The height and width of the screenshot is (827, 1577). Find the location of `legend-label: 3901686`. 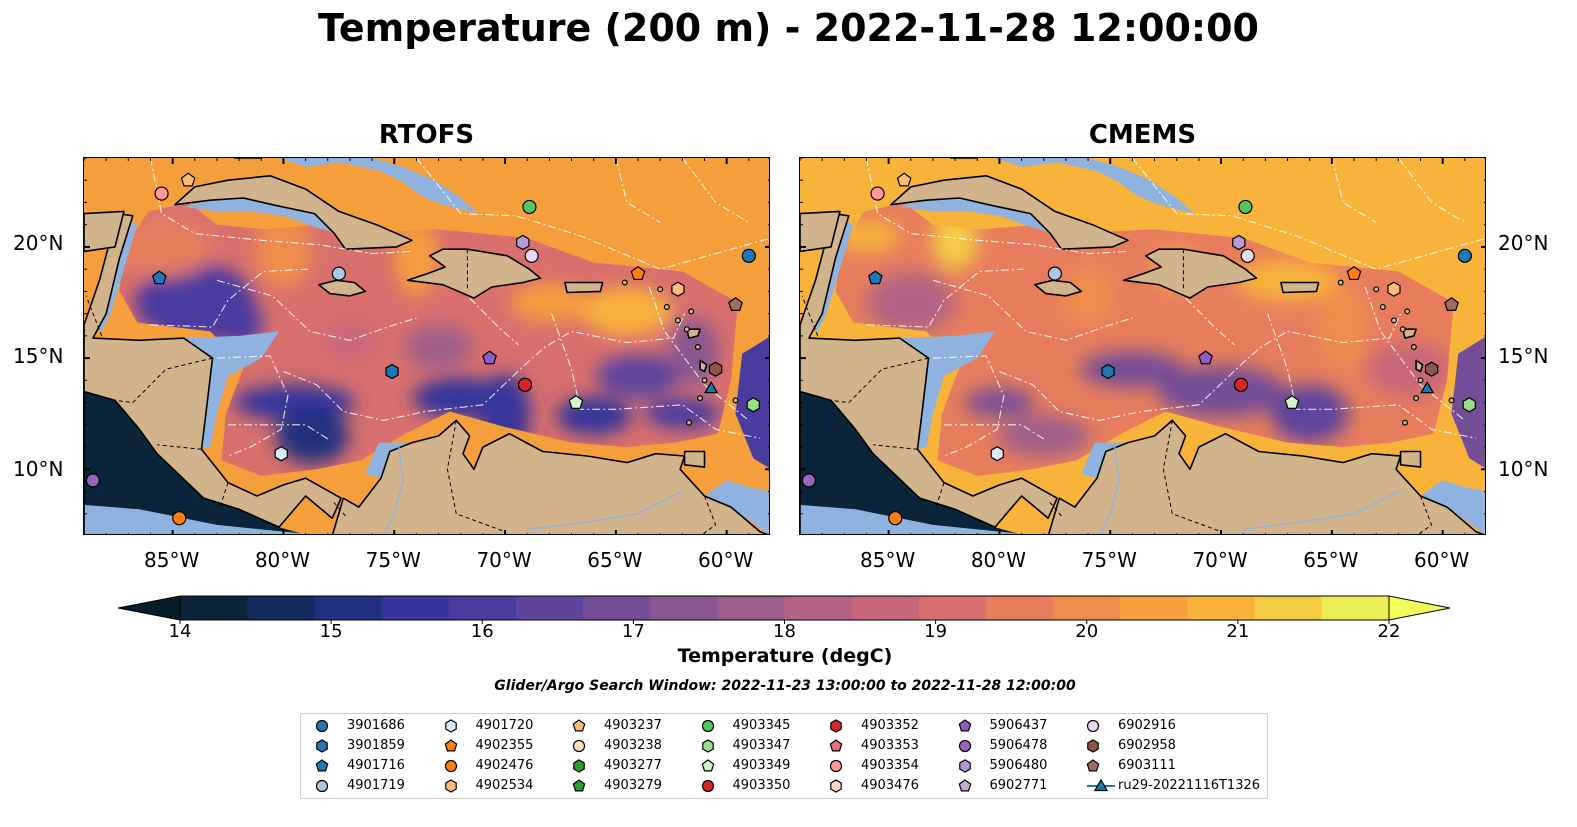

legend-label: 3901686 is located at coordinates (376, 725).